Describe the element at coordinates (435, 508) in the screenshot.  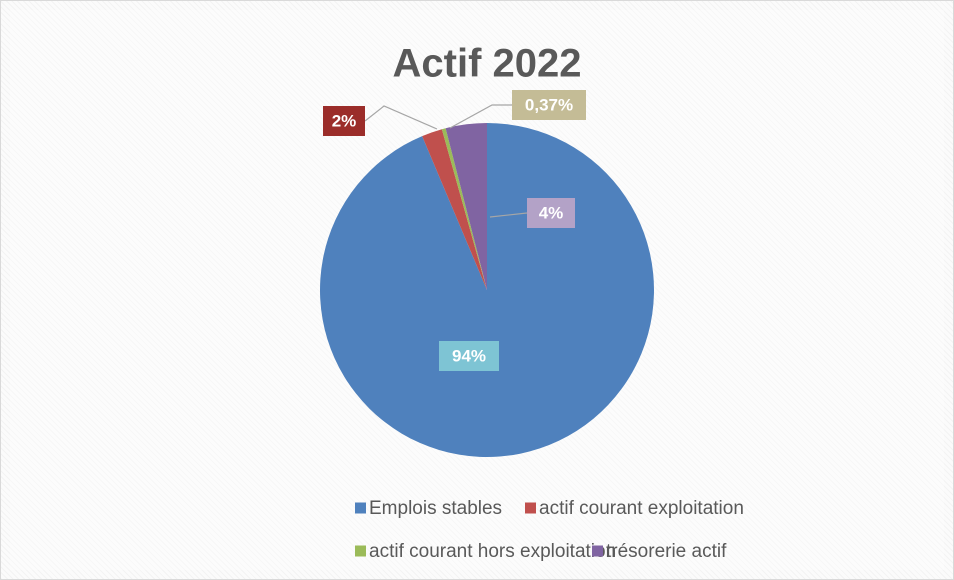
I see `legend-label: Emplois stables` at that location.